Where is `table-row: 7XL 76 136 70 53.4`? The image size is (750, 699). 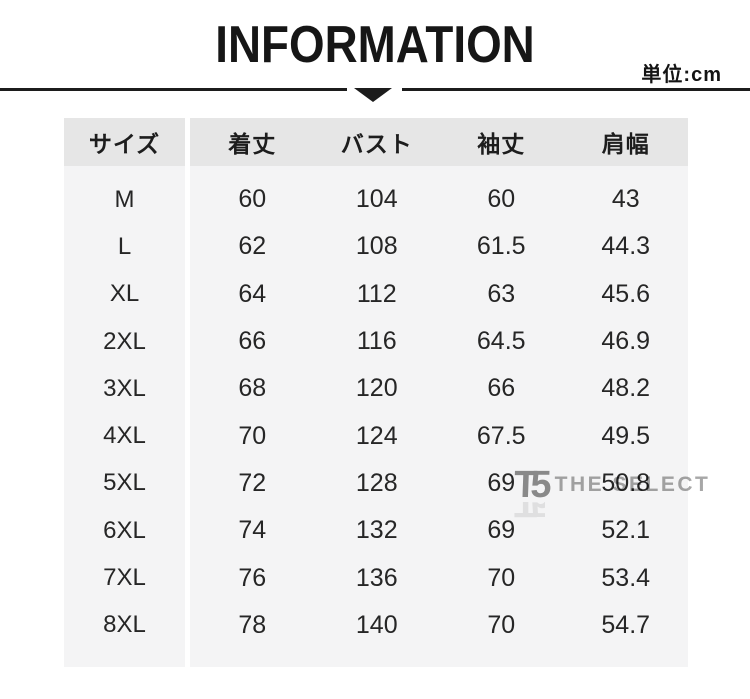
table-row: 7XL 76 136 70 53.4 is located at coordinates (376, 577).